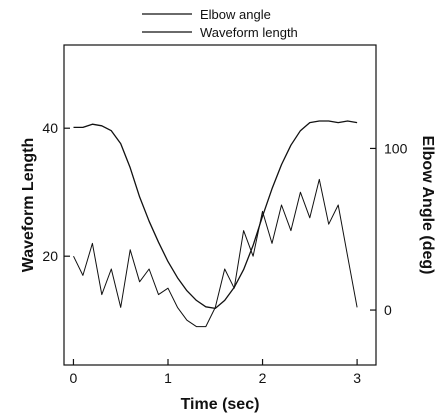 This screenshot has height=416, width=444. Describe the element at coordinates (74, 378) in the screenshot. I see `x-tick-label: 0` at that location.